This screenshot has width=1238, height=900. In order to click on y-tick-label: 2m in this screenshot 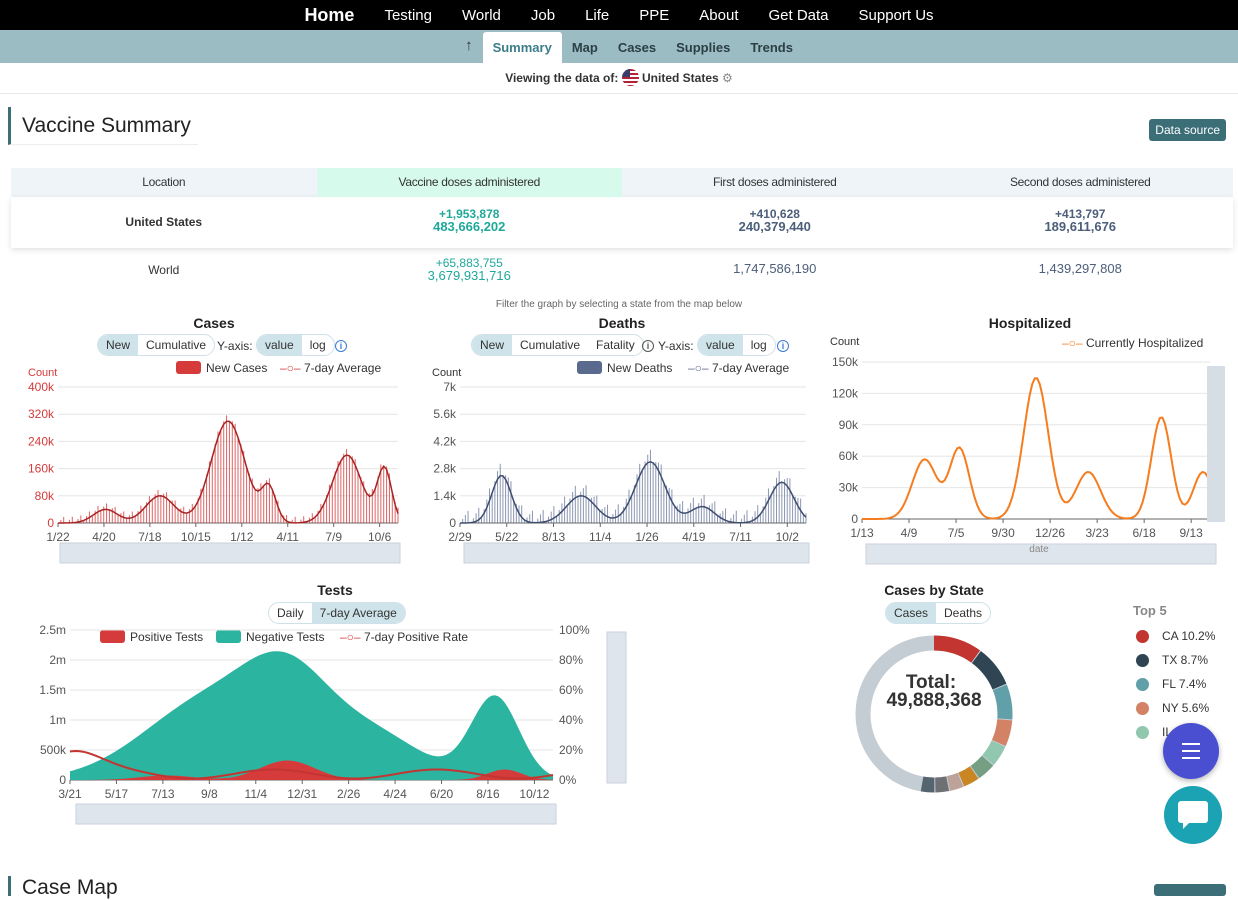, I will do `click(57, 660)`.